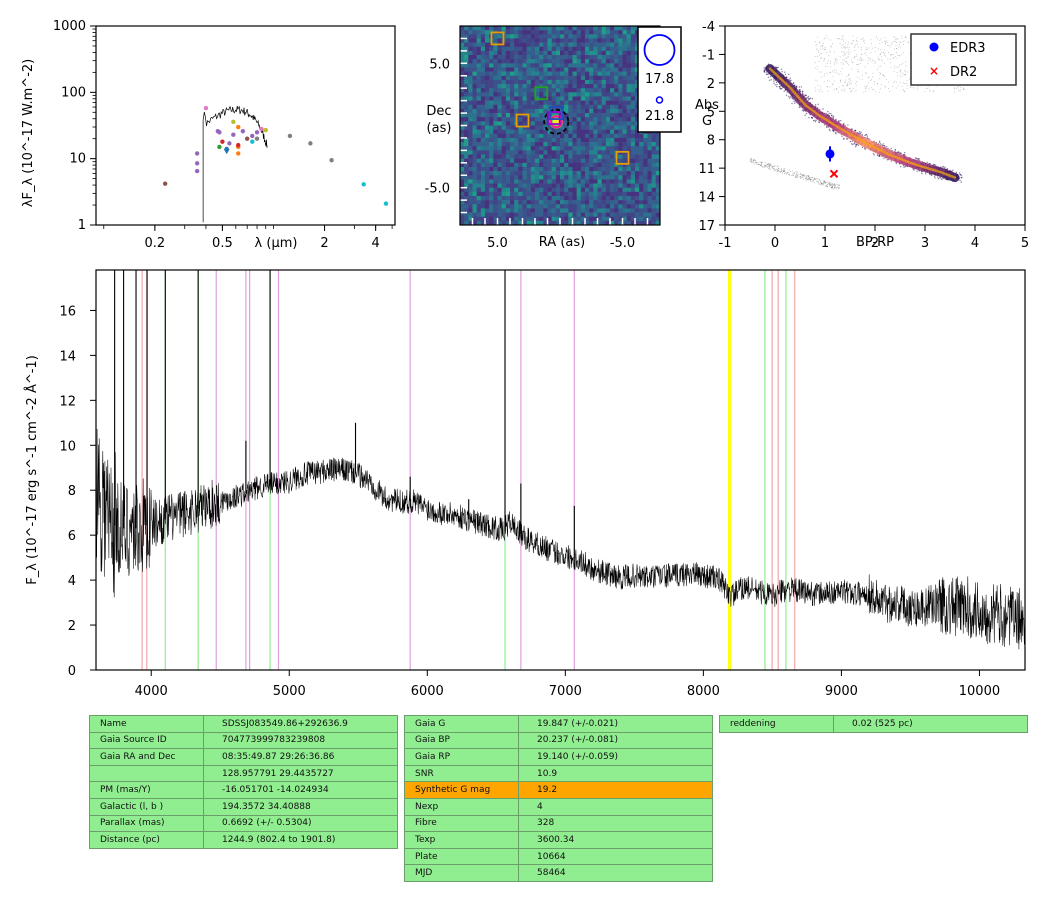 Image resolution: width=1050 pixels, height=902 pixels. Describe the element at coordinates (830, 154) in the screenshot. I see `hr-edr3-point` at that location.